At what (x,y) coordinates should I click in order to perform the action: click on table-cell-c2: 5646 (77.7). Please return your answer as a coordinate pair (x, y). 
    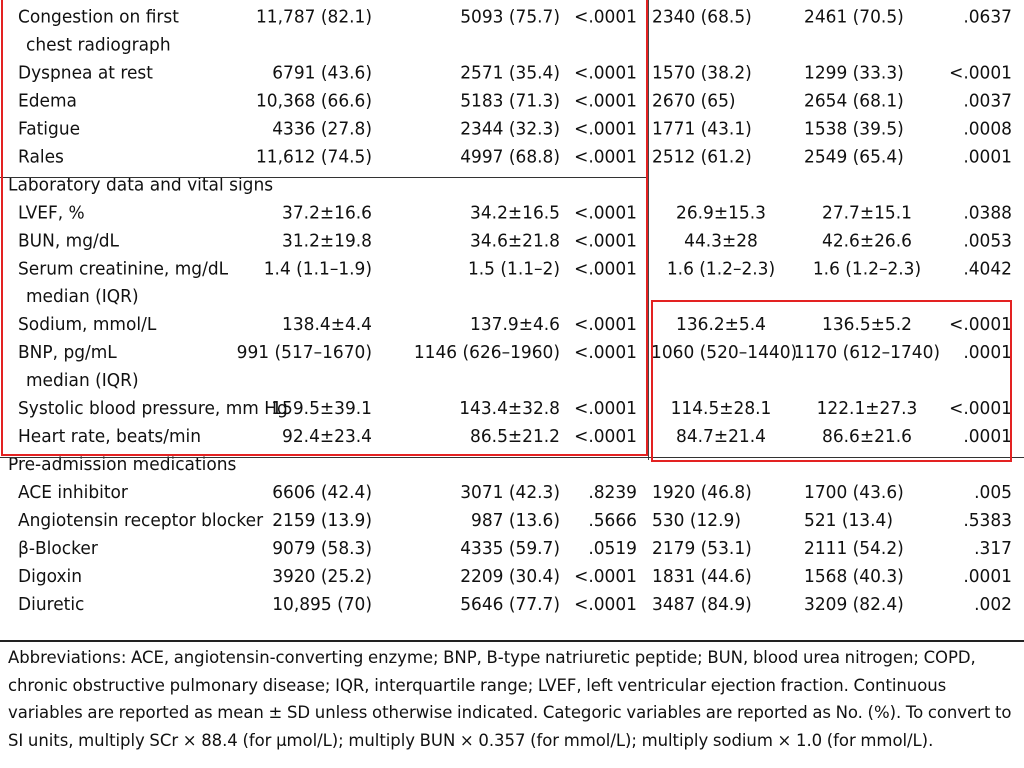
    Looking at the image, I should click on (510, 605).